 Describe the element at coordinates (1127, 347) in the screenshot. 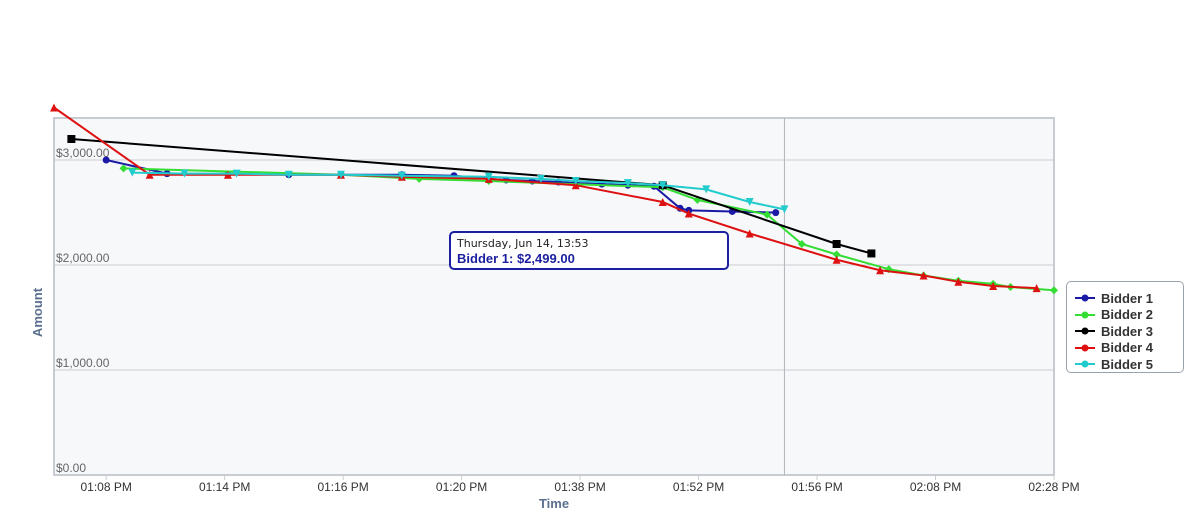

I see `legend-label-4: Bidder 4` at that location.